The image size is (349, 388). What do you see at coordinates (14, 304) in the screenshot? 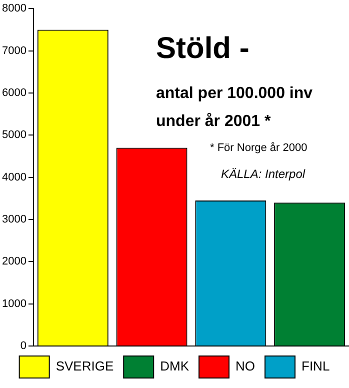
I see `y-tick-label: 1000` at bounding box center [14, 304].